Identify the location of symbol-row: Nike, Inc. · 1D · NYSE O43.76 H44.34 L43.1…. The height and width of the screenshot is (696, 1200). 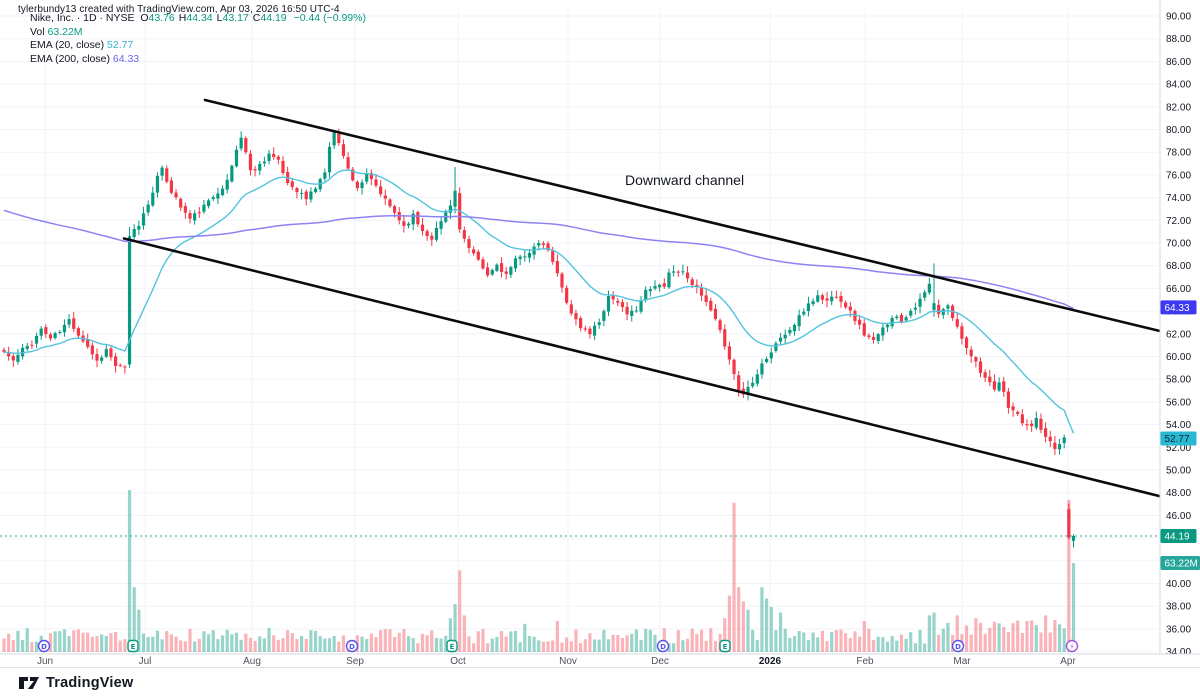
(198, 19).